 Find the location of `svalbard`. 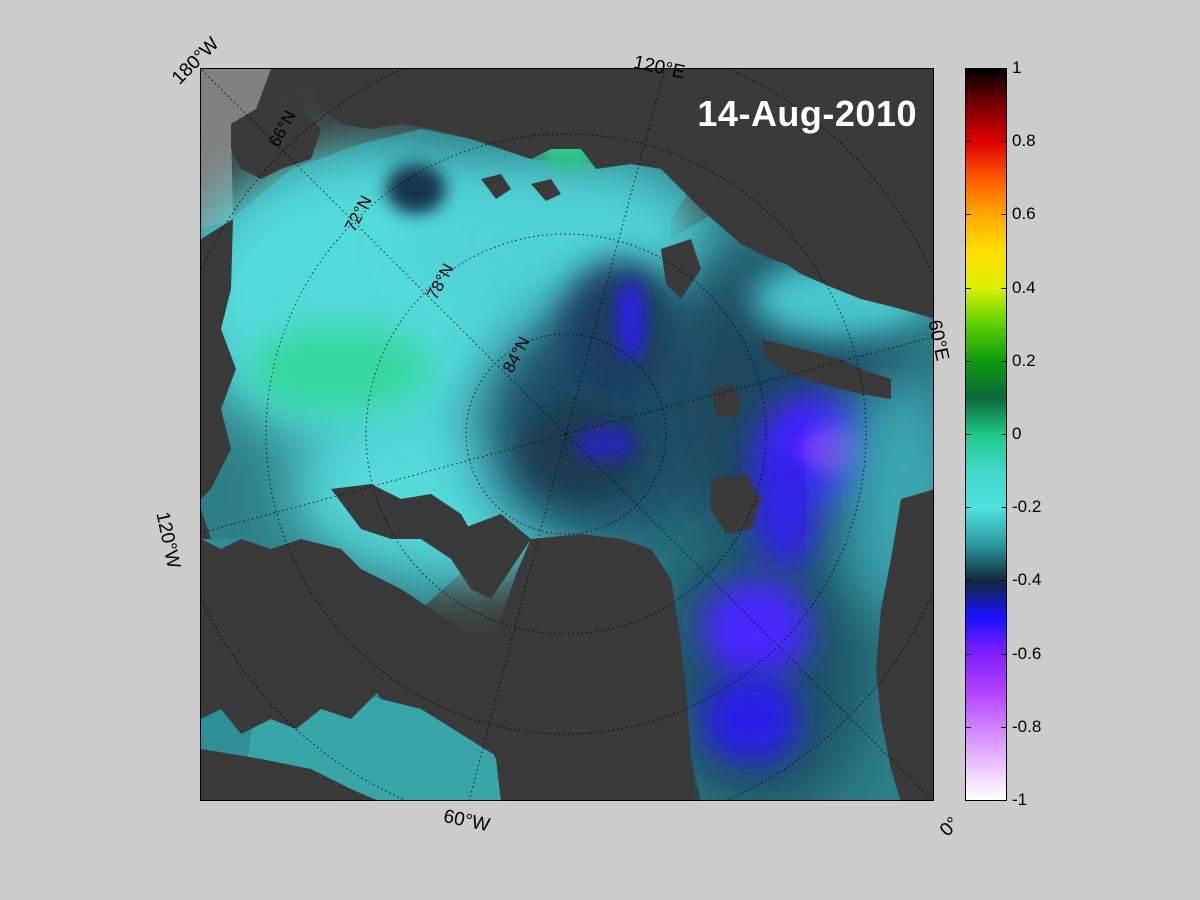

svalbard is located at coordinates (736, 504).